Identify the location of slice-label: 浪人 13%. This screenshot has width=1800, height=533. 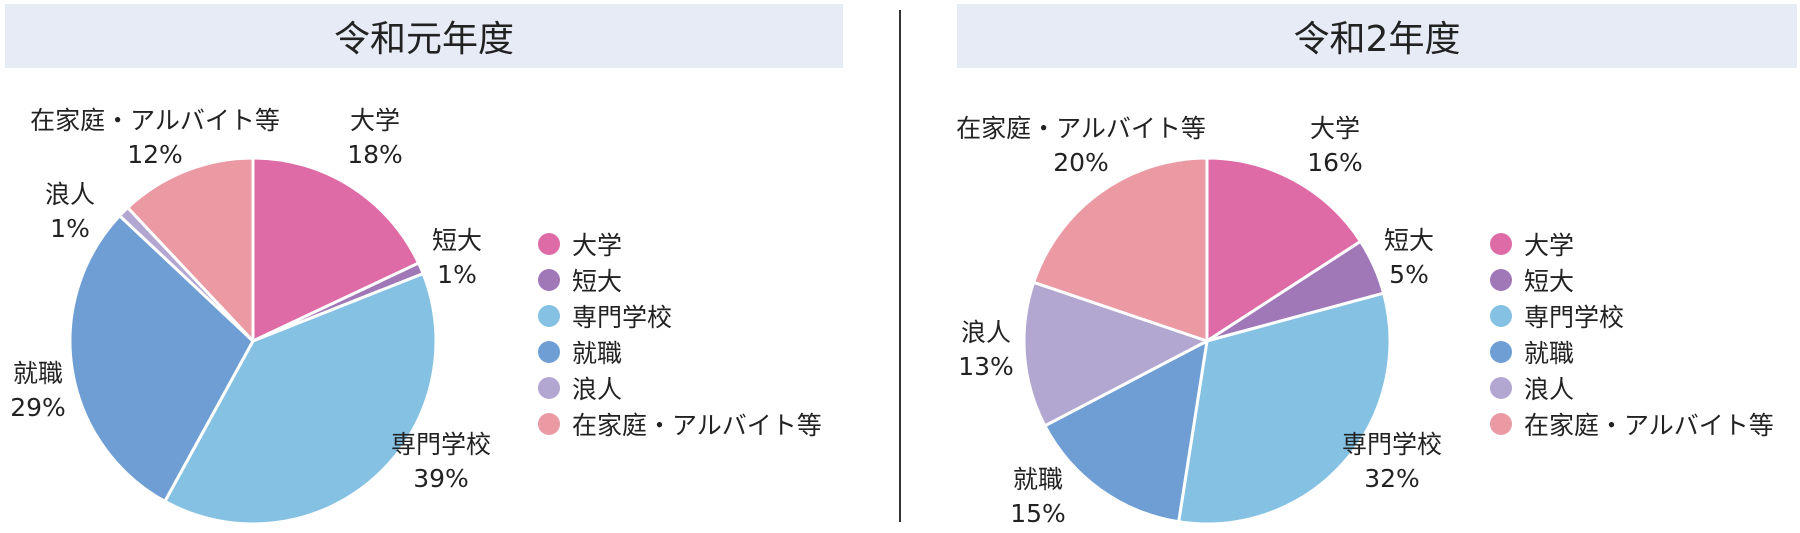
(986, 350).